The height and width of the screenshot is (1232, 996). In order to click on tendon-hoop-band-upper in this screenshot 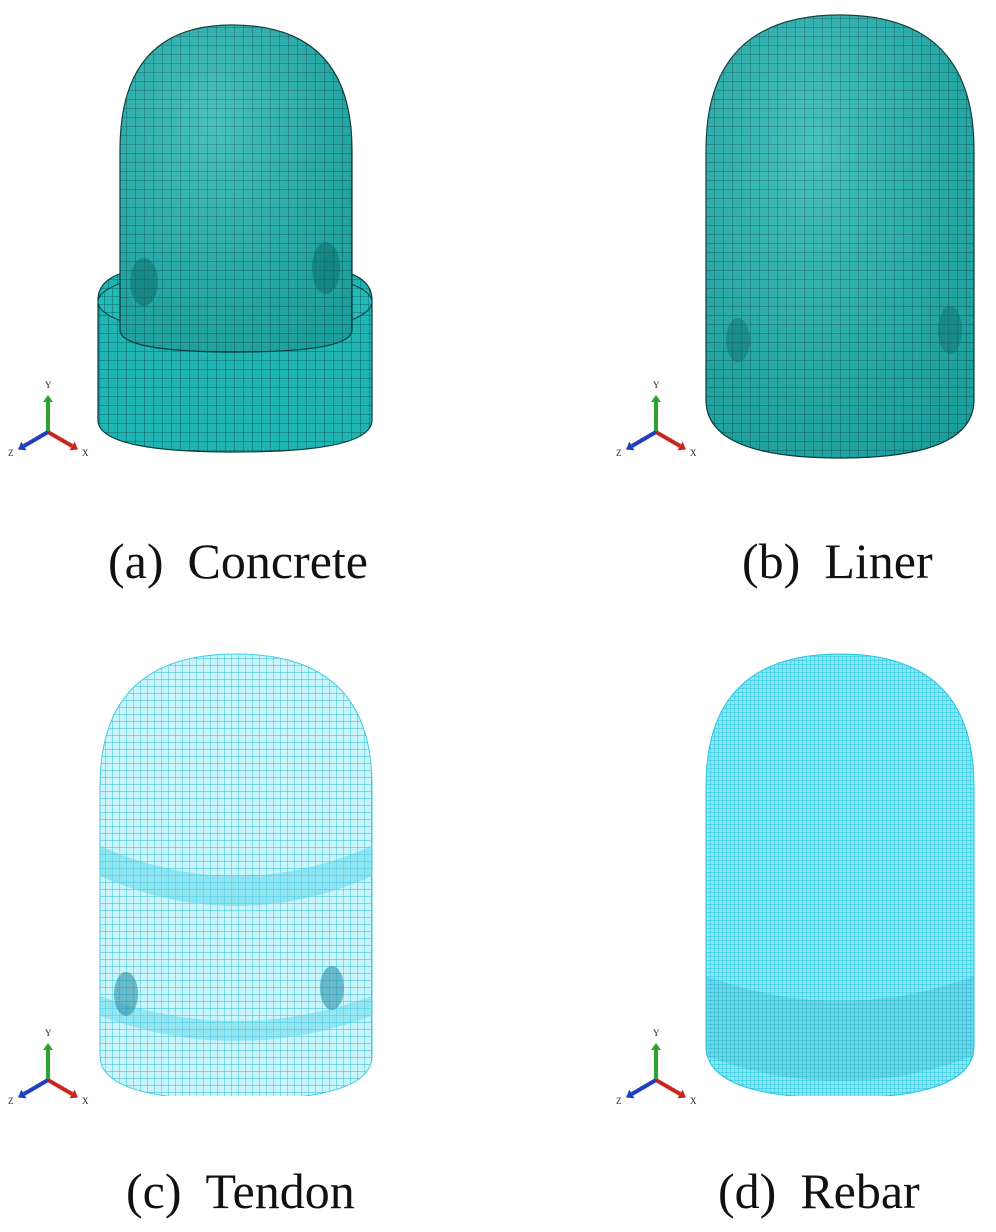, I will do `click(236, 876)`.